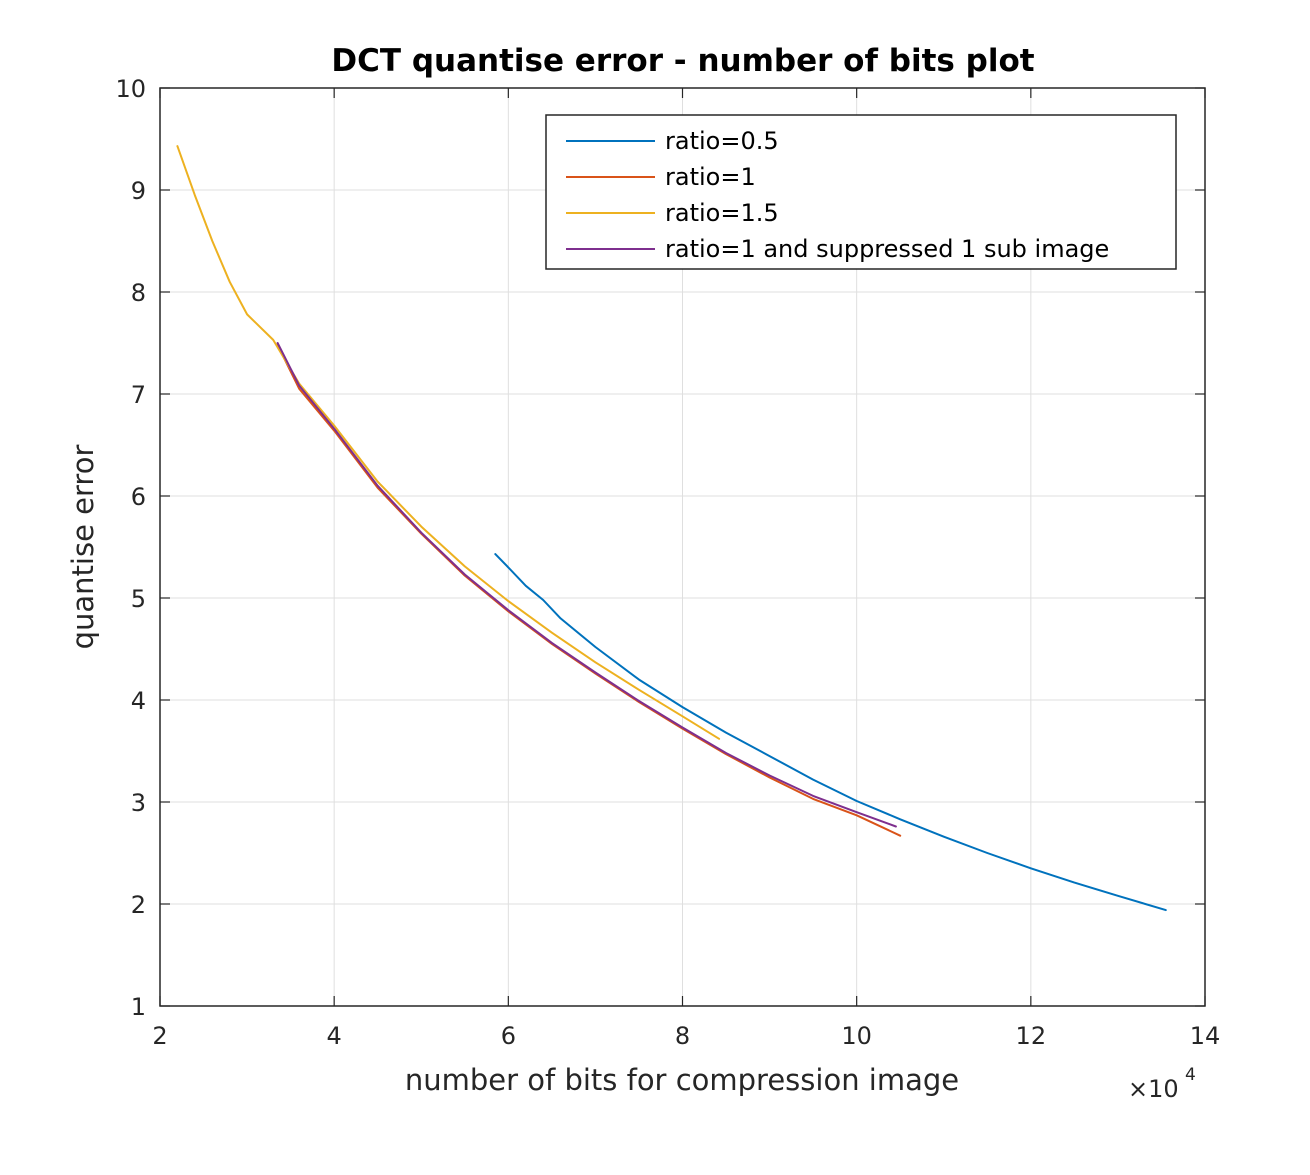 Image resolution: width=1310 pixels, height=1175 pixels. I want to click on chart-title: DCT quantise error - number of bits plot, so click(682, 61).